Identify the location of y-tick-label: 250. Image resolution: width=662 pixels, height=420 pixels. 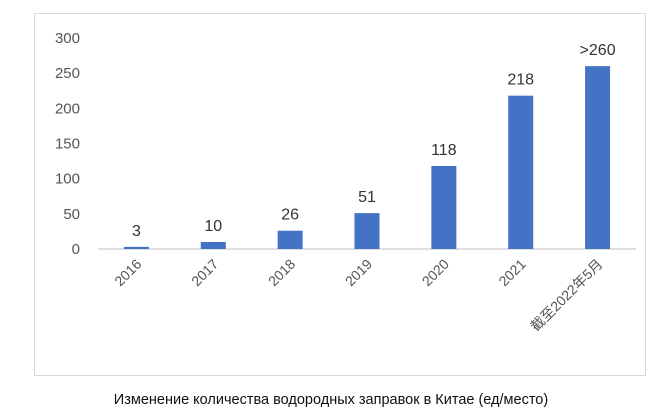
(67, 73).